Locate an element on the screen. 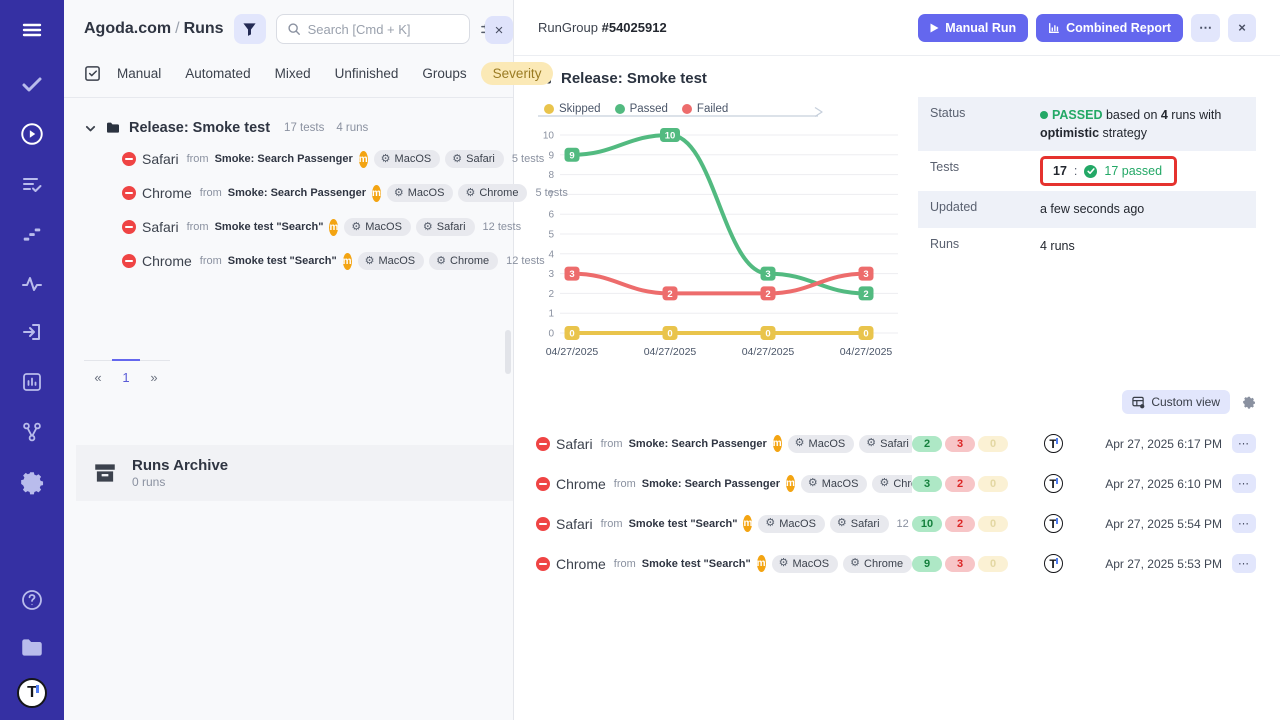 The height and width of the screenshot is (720, 1280). close-panel-button: × is located at coordinates (499, 30).